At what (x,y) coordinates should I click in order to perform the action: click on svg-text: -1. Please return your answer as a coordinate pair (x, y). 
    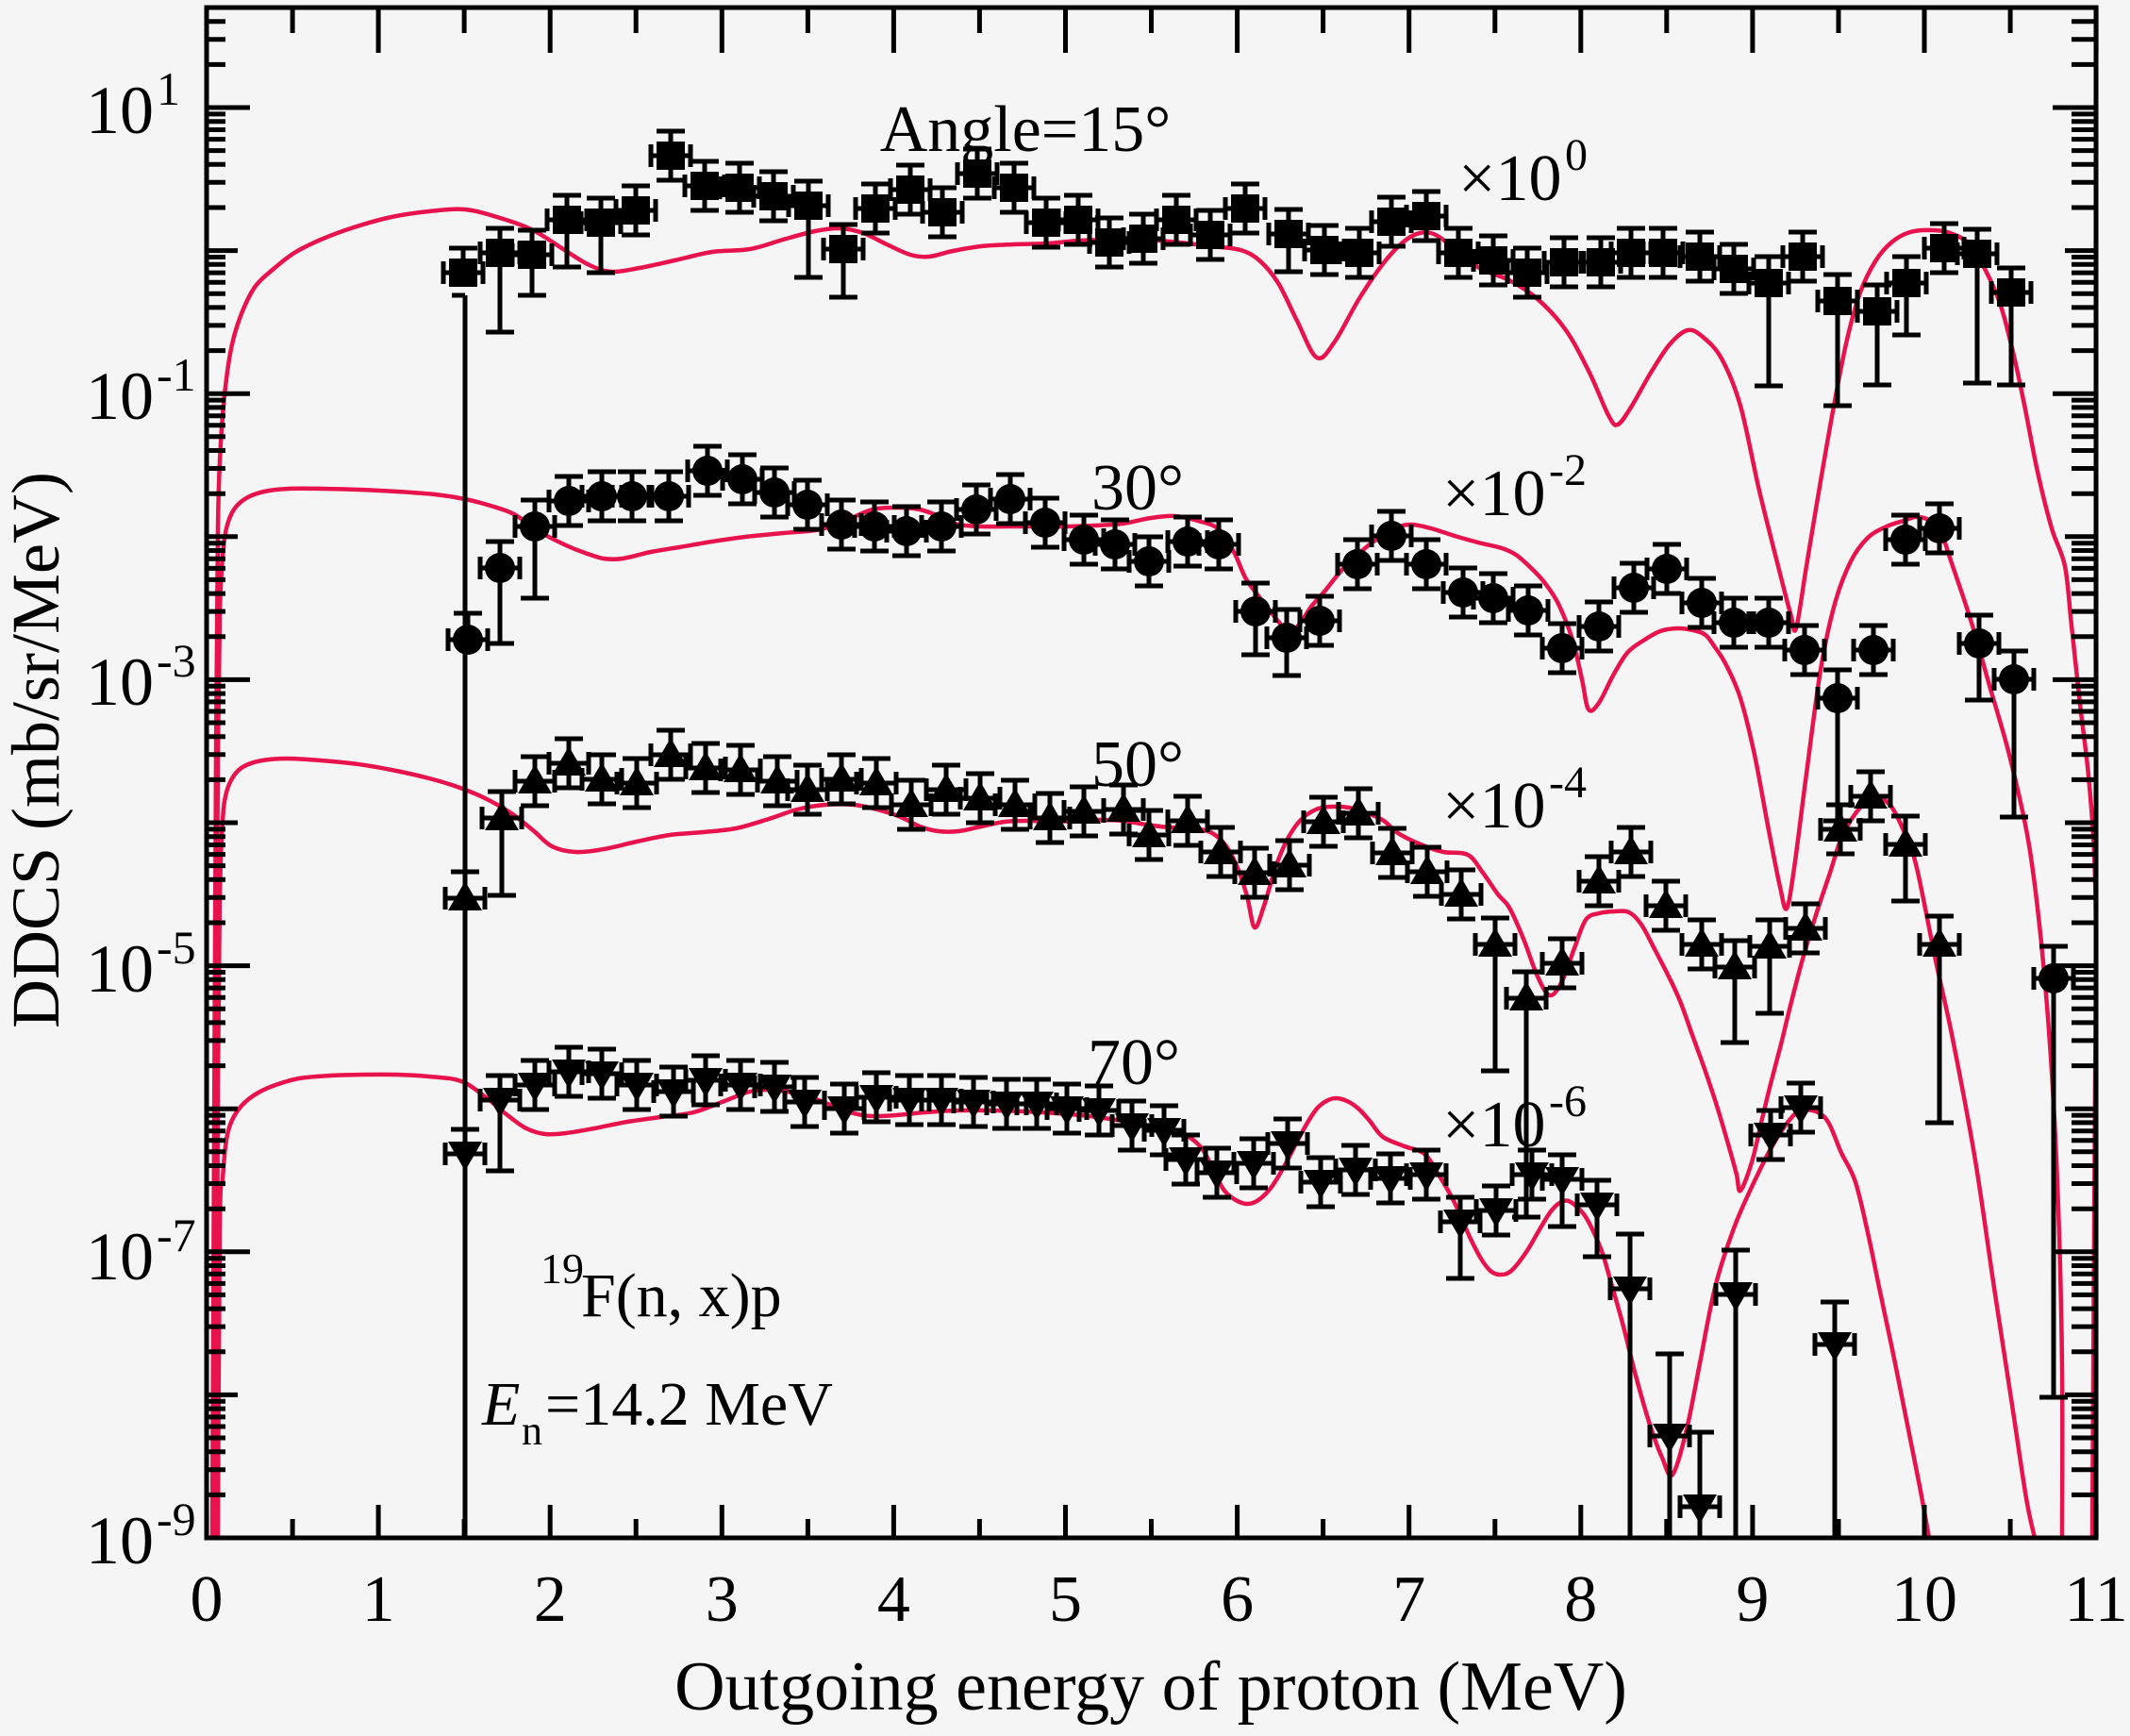
    Looking at the image, I should click on (176, 374).